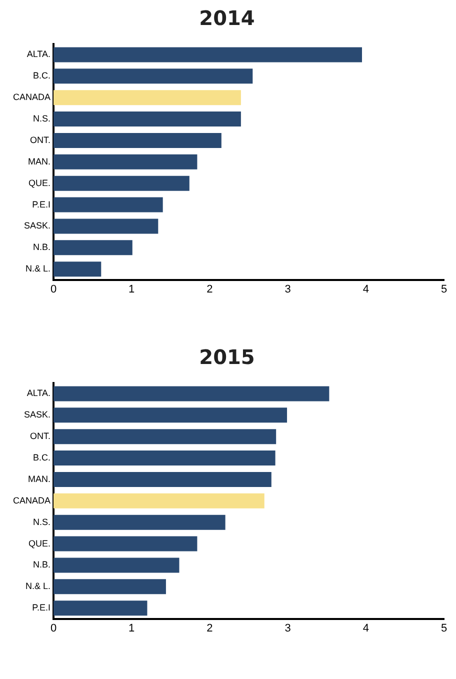 This screenshot has height=679, width=456. What do you see at coordinates (227, 18) in the screenshot?
I see `chart-title: 2014` at bounding box center [227, 18].